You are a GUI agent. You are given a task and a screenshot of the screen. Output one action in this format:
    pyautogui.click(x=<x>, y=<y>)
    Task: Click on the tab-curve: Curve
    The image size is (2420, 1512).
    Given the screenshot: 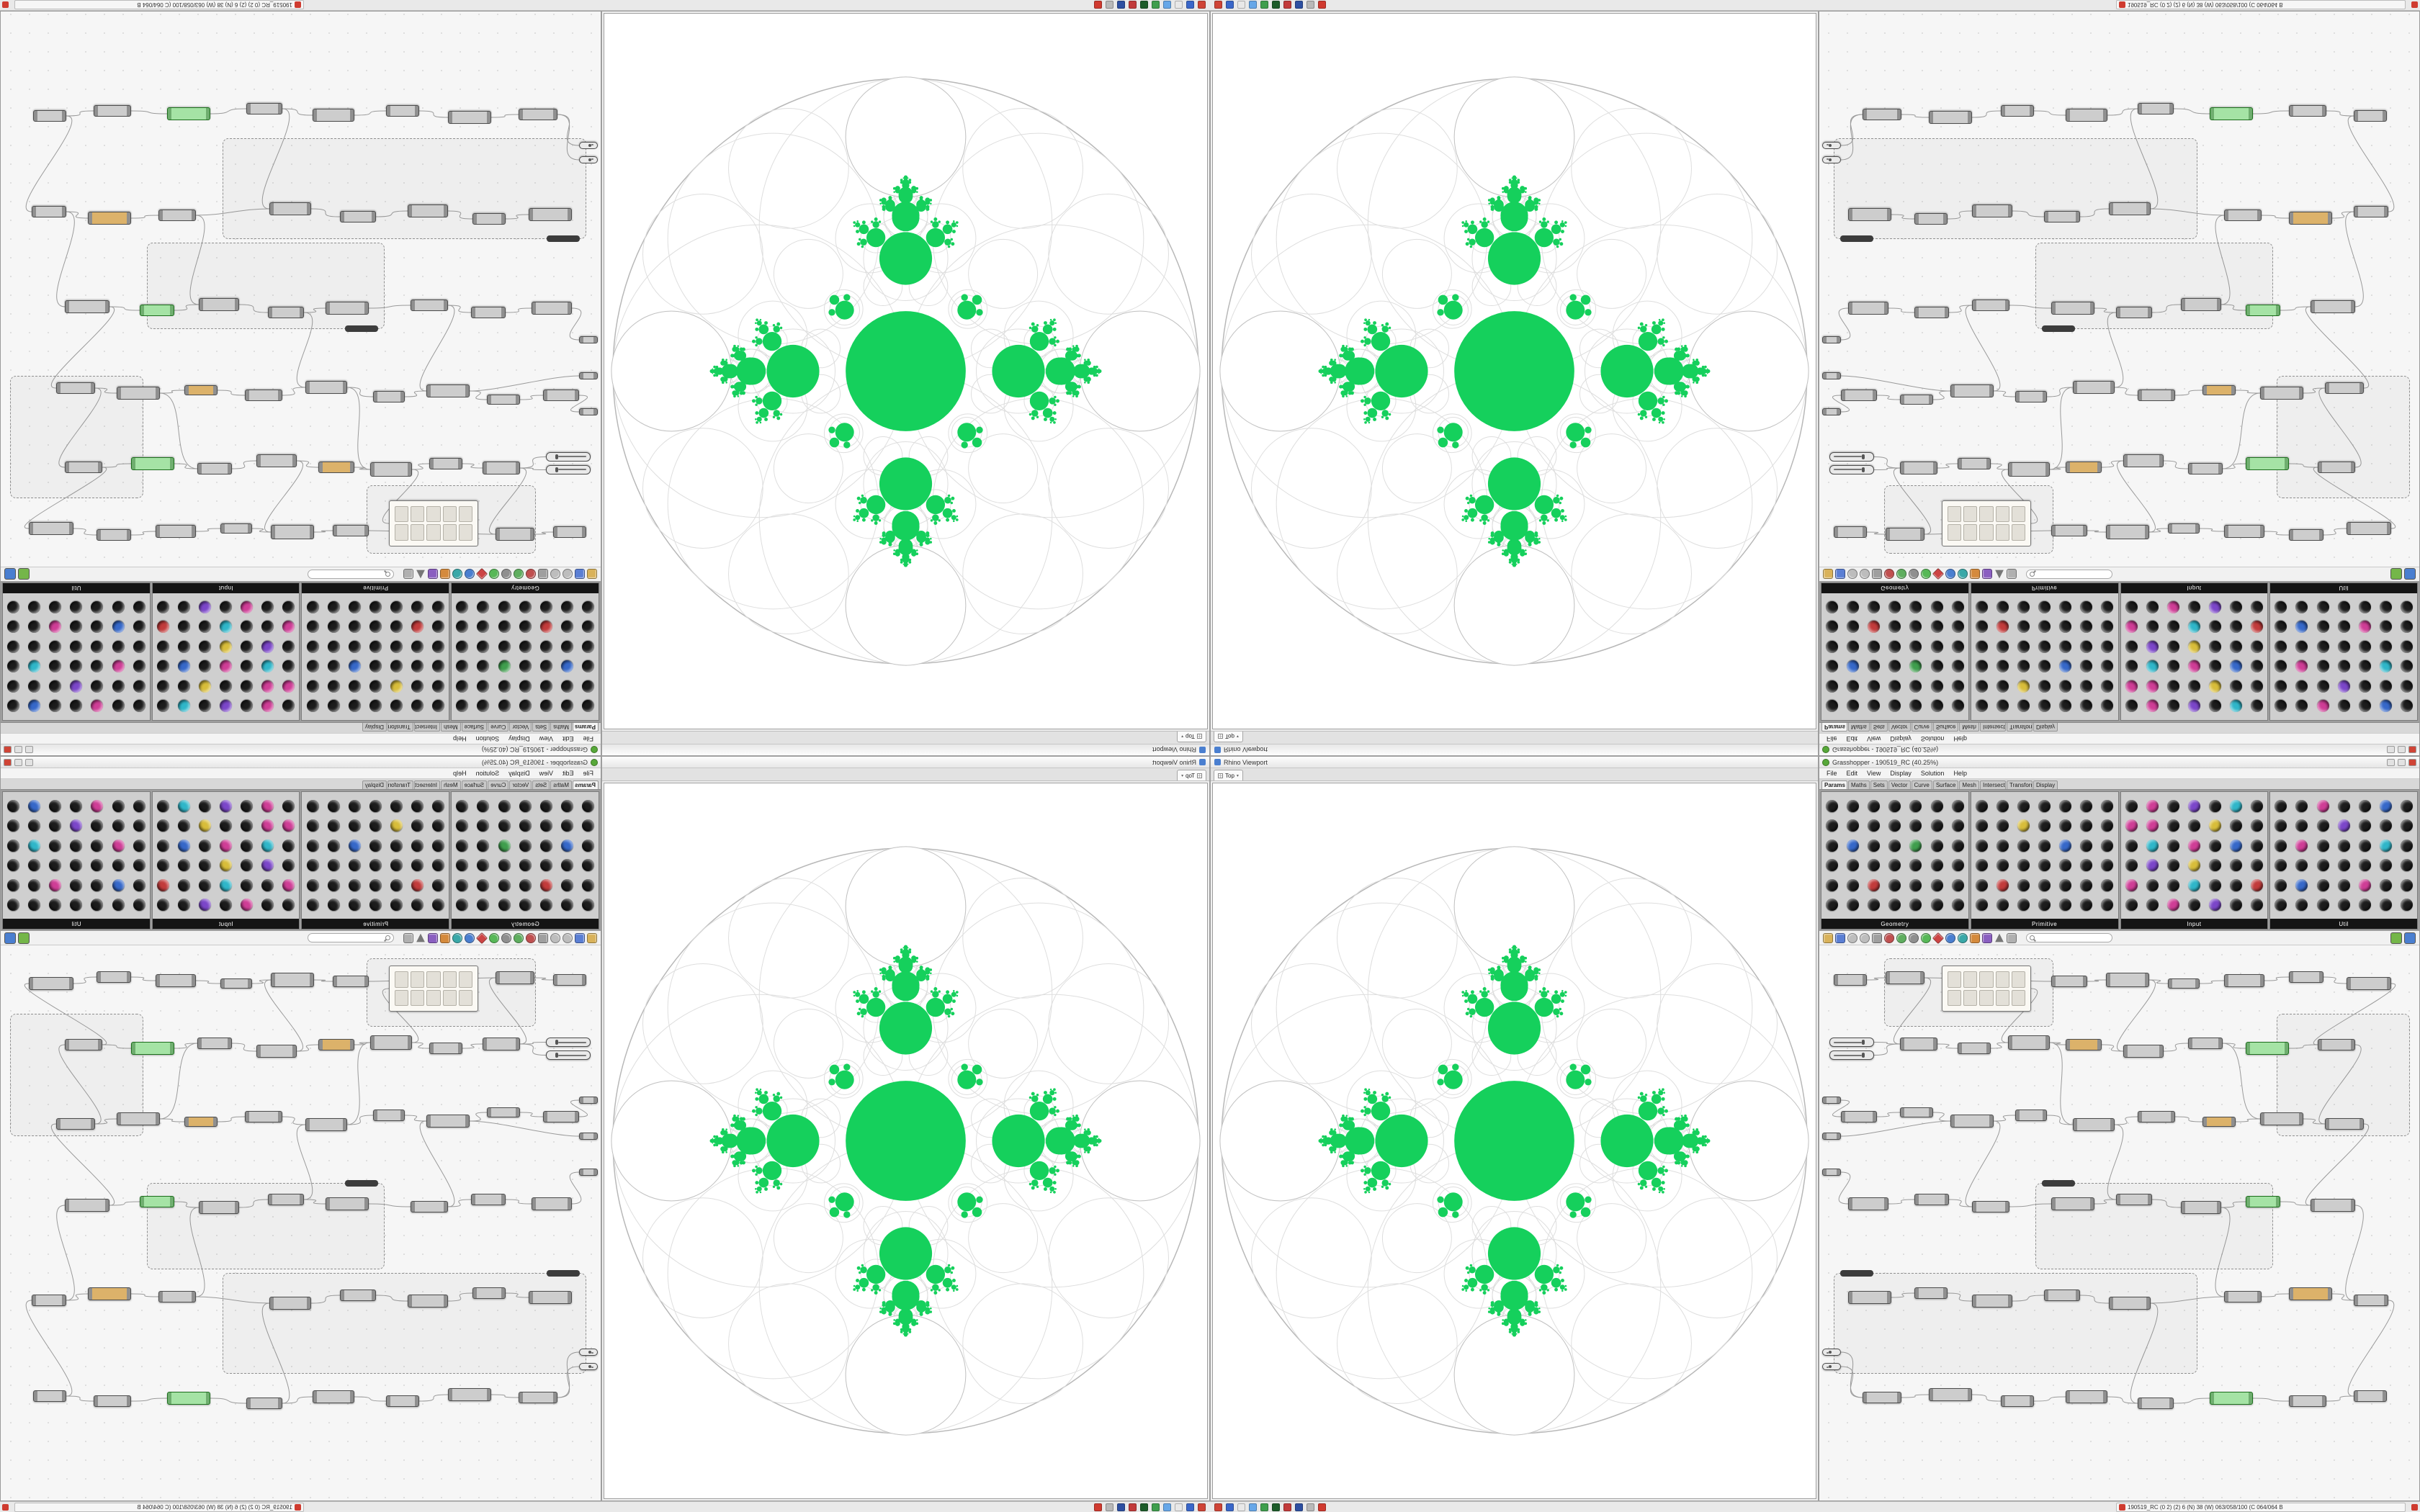 What is the action you would take?
    pyautogui.click(x=1922, y=784)
    